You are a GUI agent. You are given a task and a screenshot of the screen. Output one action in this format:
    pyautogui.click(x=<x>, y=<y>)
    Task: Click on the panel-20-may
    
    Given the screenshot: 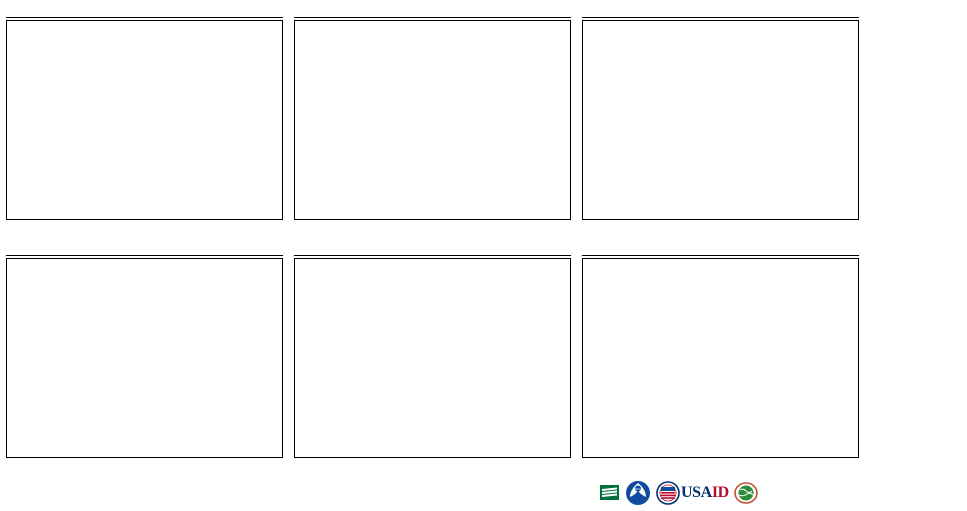 What is the action you would take?
    pyautogui.click(x=720, y=349)
    